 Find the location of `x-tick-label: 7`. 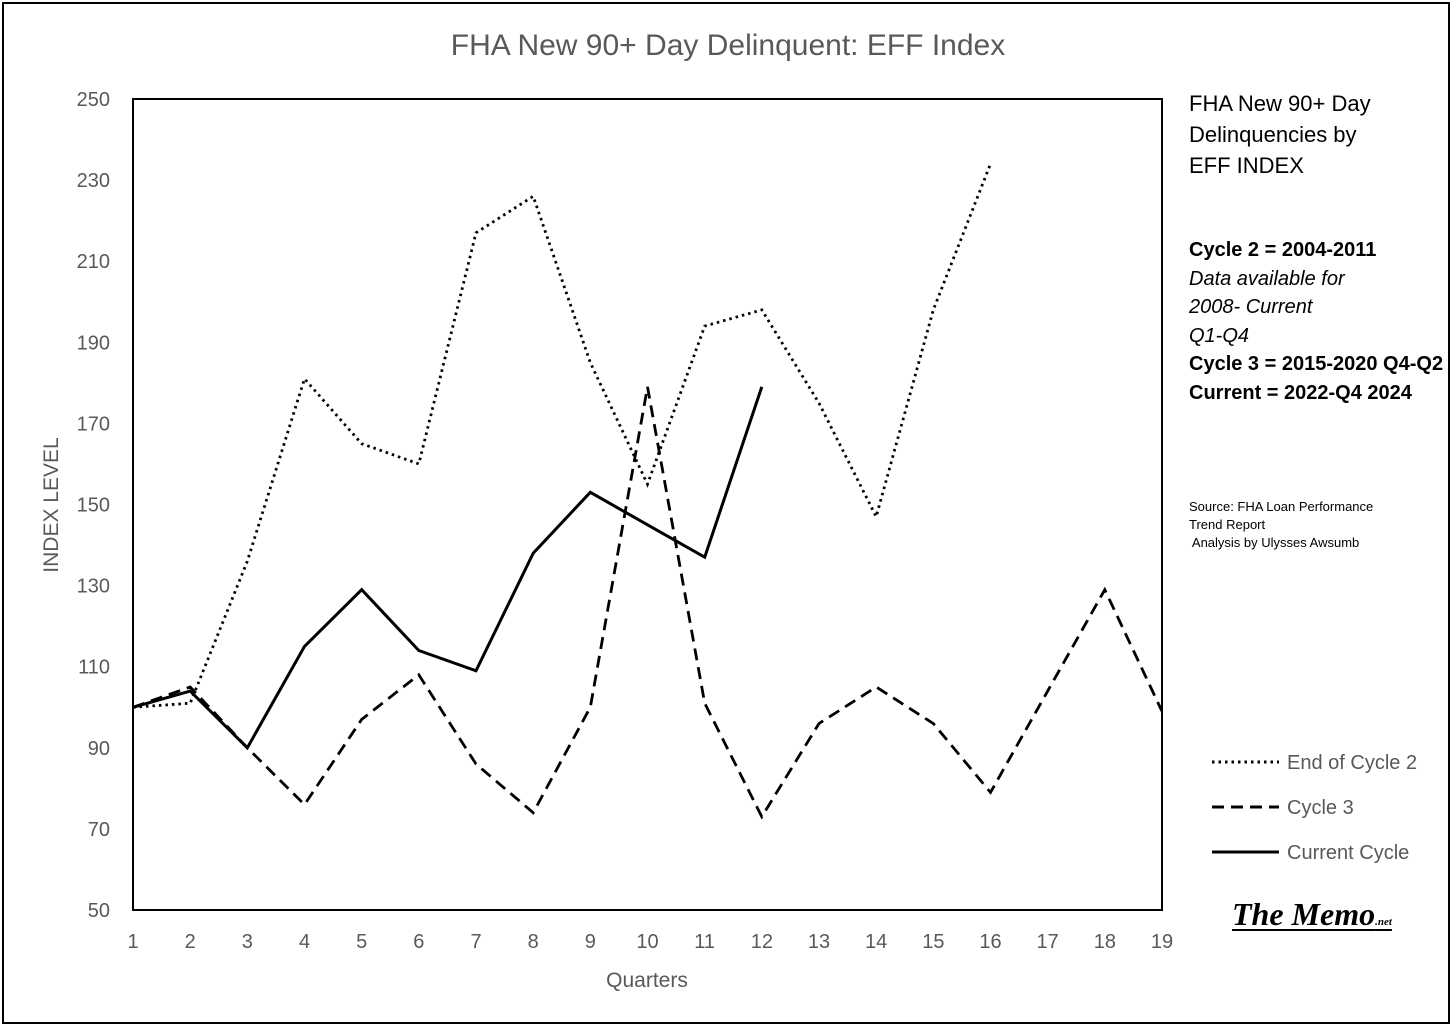

x-tick-label: 7 is located at coordinates (475, 942).